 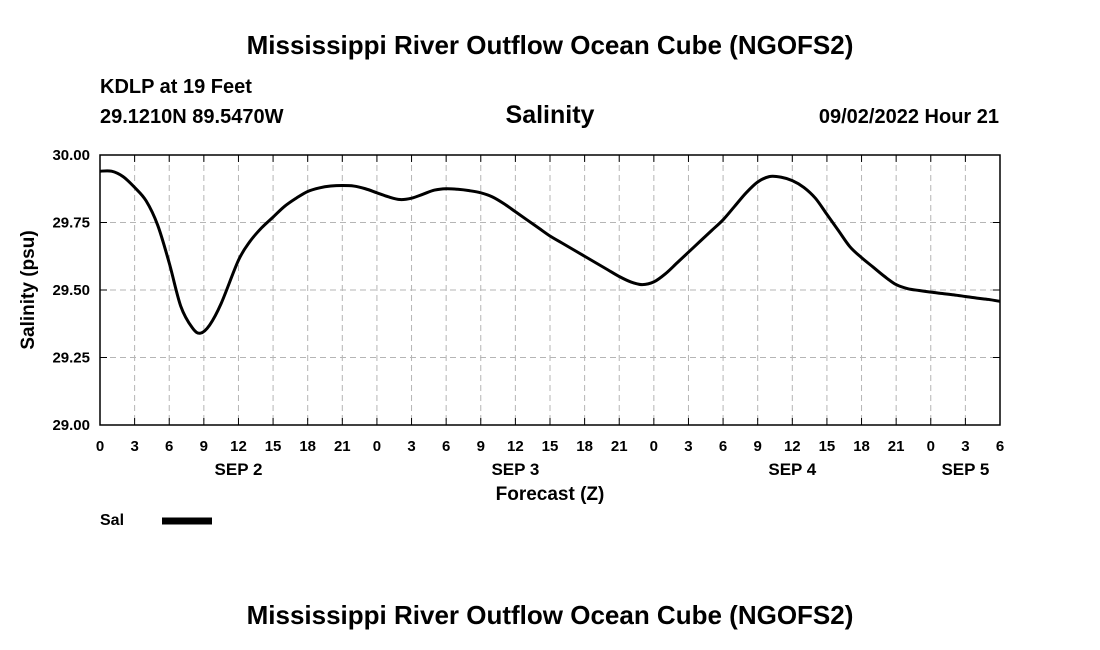 I want to click on legend-label-sal: Sal, so click(x=112, y=520).